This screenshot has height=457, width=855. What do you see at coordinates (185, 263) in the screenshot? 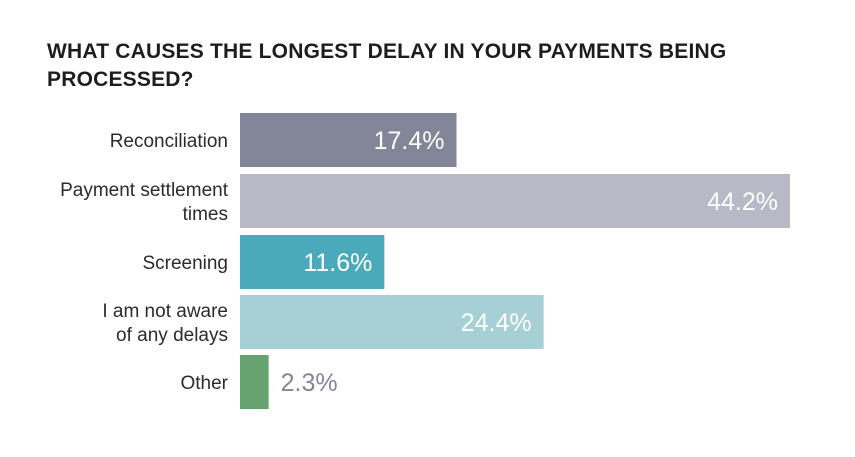
I see `category-label-2: Screening` at bounding box center [185, 263].